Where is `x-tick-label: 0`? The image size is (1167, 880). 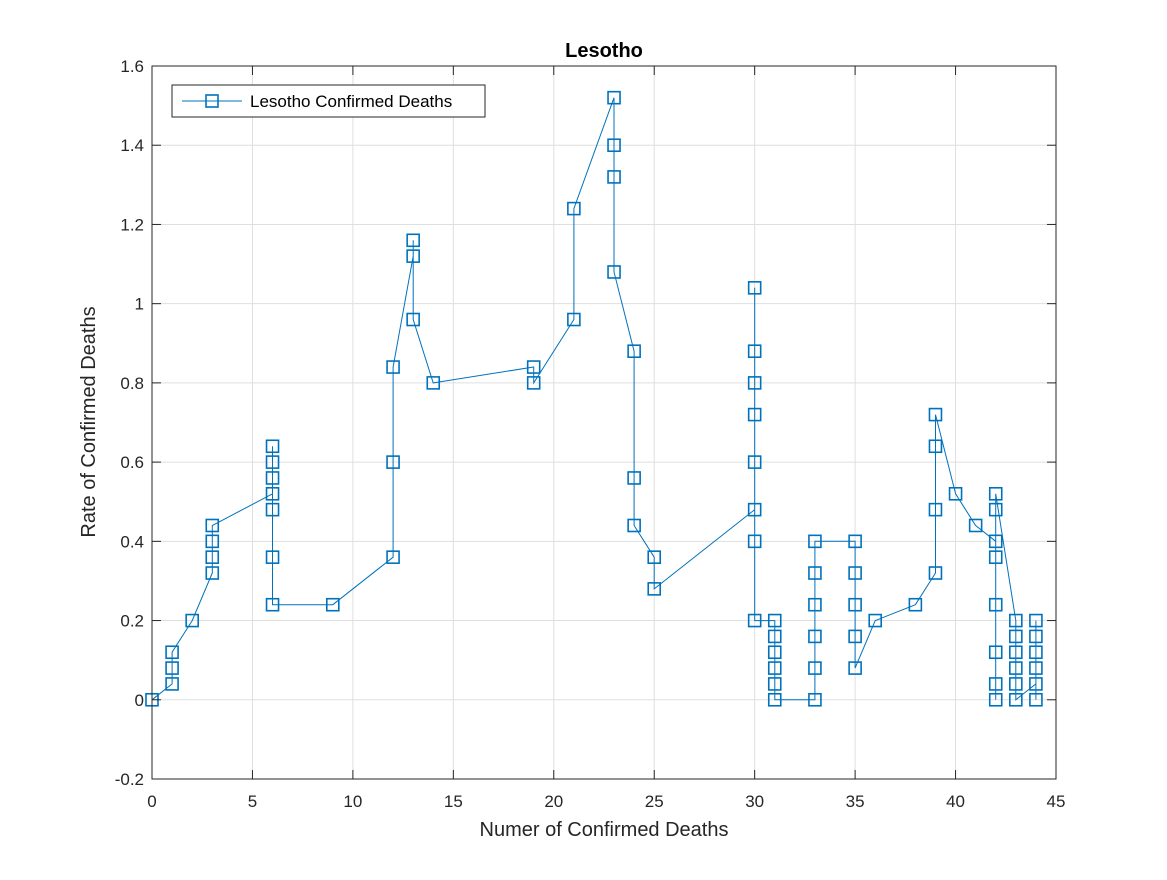
x-tick-label: 0 is located at coordinates (151, 801).